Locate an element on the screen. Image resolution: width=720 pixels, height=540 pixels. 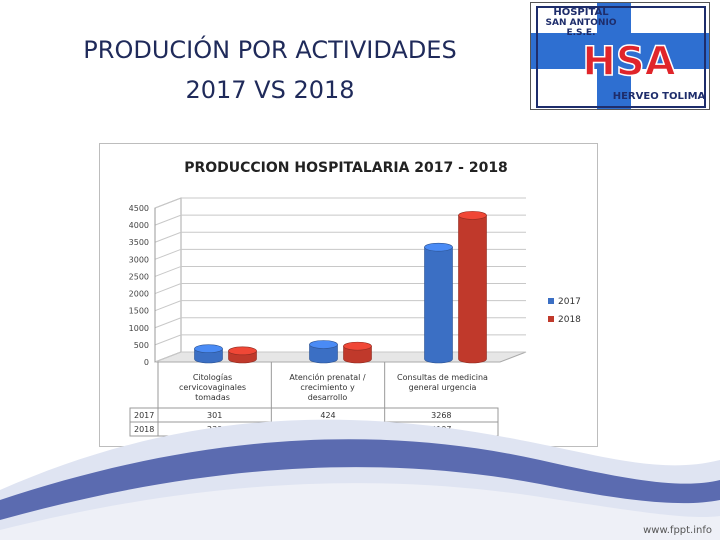
chart-side-wall is located at coordinates (168, 280).